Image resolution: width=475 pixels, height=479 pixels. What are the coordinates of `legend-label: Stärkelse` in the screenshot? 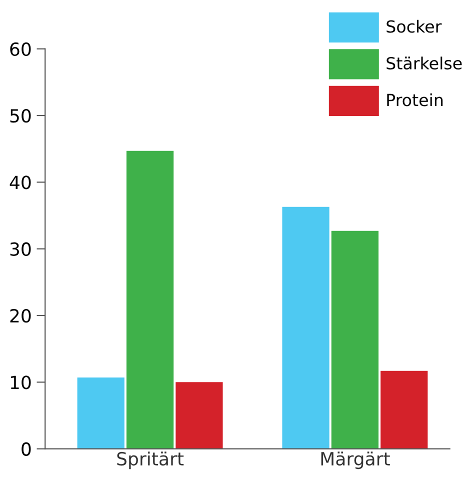 It's located at (424, 63).